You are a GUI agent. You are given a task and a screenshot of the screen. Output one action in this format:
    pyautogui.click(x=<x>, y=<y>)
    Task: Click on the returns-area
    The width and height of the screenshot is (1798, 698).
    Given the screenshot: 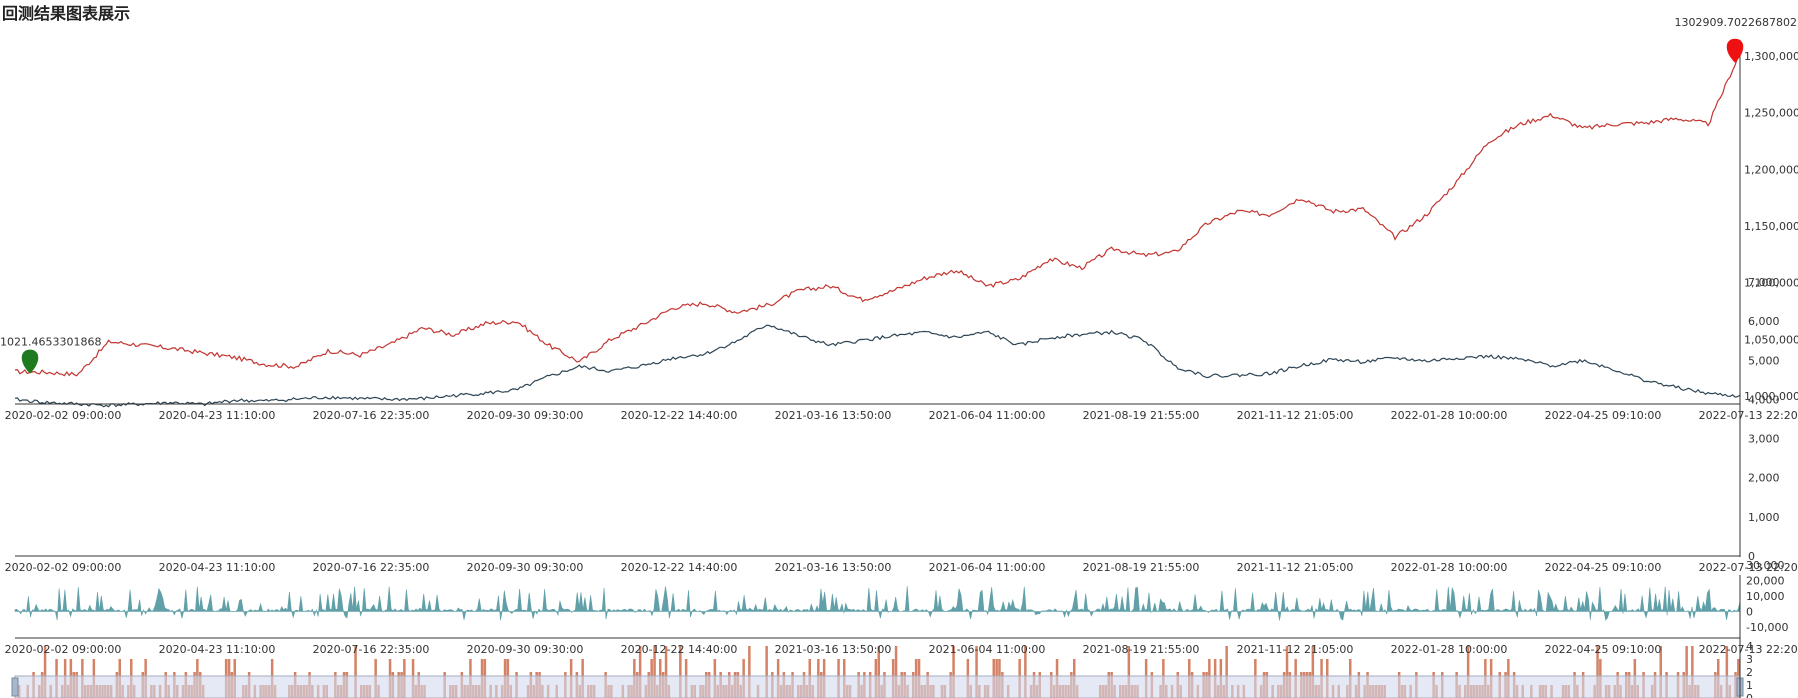 What is the action you would take?
    pyautogui.click(x=877, y=603)
    